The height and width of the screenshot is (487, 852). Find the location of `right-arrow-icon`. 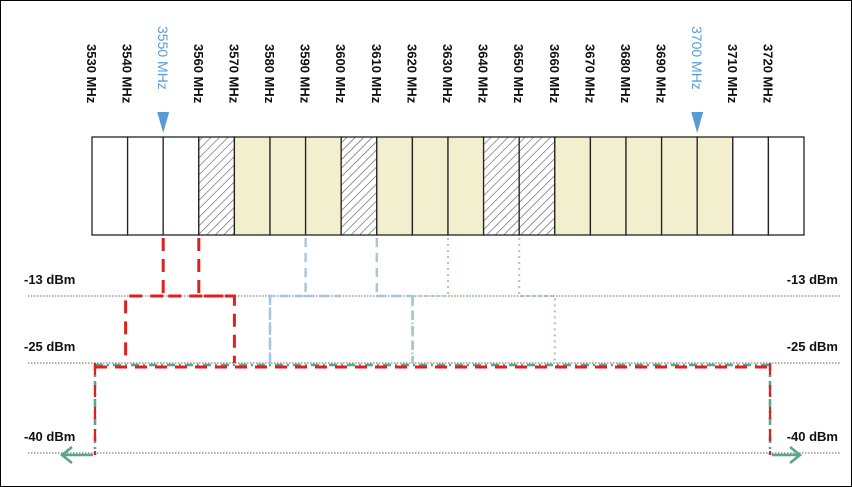

right-arrow-icon is located at coordinates (787, 455).